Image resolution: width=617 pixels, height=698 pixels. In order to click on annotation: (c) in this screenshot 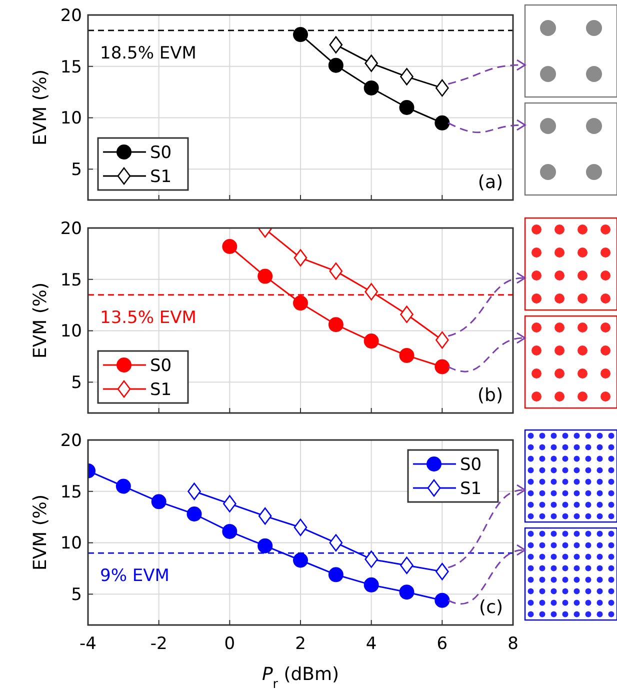, I will do `click(491, 607)`.